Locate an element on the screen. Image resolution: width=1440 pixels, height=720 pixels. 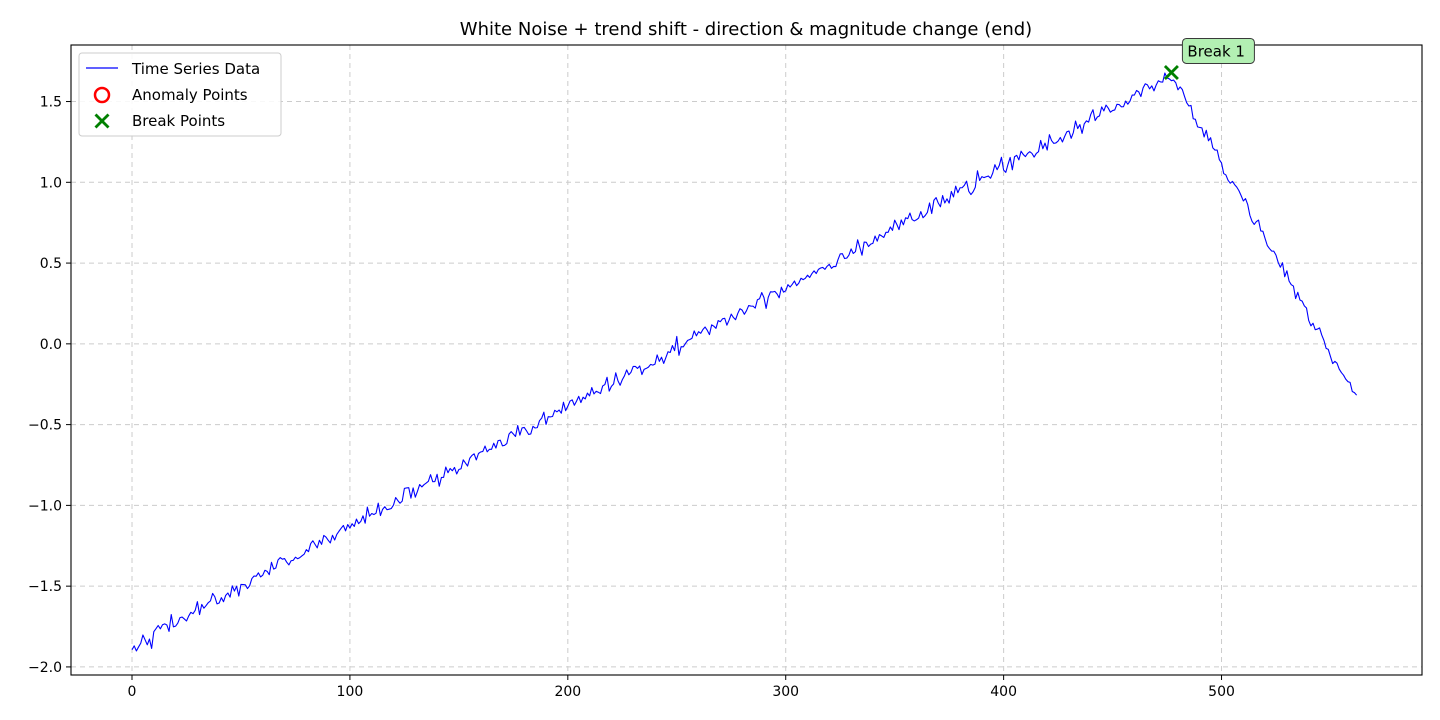
break-annotation: Break 1 is located at coordinates (1218, 50).